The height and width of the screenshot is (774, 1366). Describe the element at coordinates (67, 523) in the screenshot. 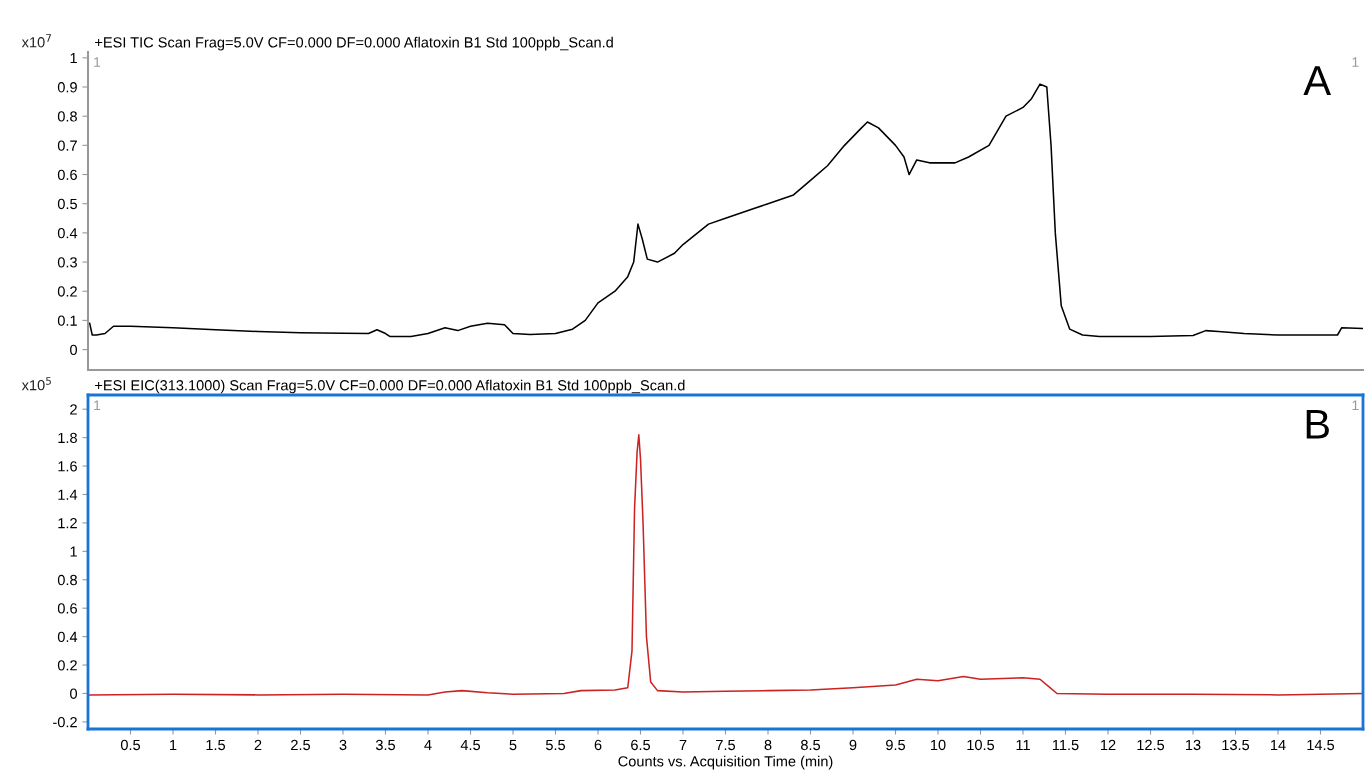

I see `y-tick-label: 1.2` at that location.